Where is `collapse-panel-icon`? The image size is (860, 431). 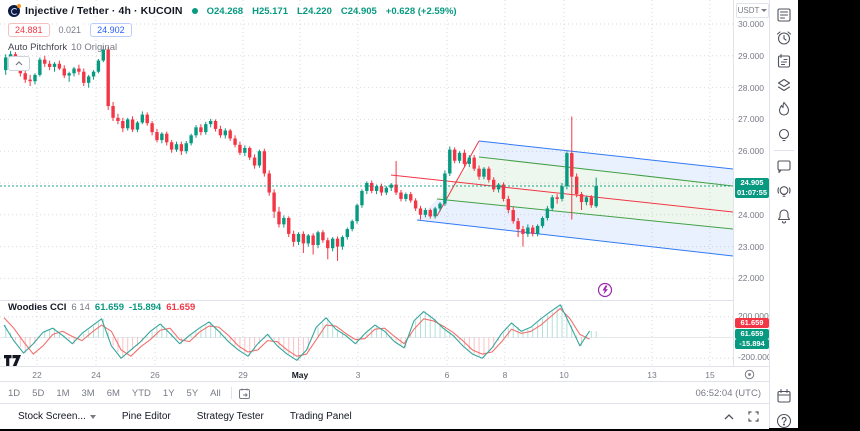 collapse-panel-icon is located at coordinates (729, 416).